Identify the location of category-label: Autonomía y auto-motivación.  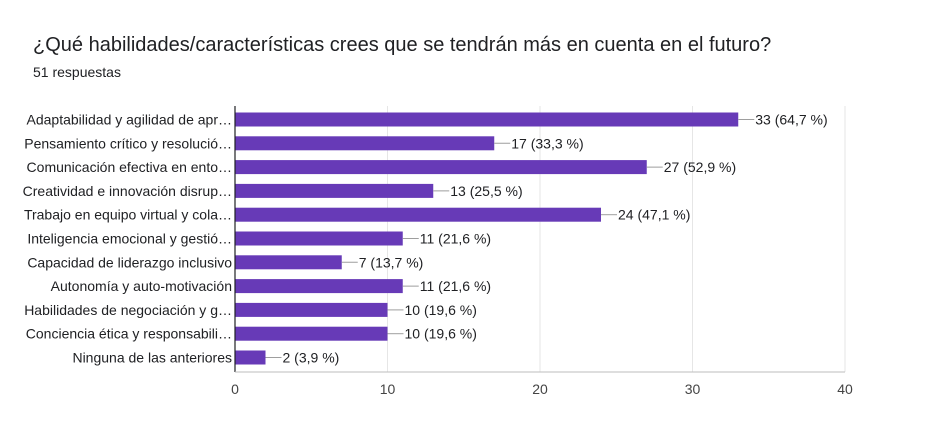
(141, 286).